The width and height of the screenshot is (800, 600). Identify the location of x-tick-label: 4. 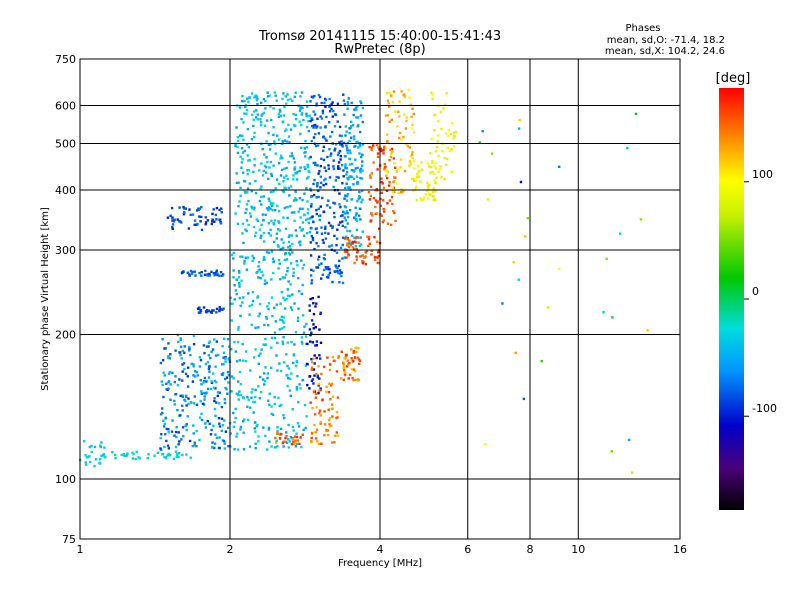
(380, 549).